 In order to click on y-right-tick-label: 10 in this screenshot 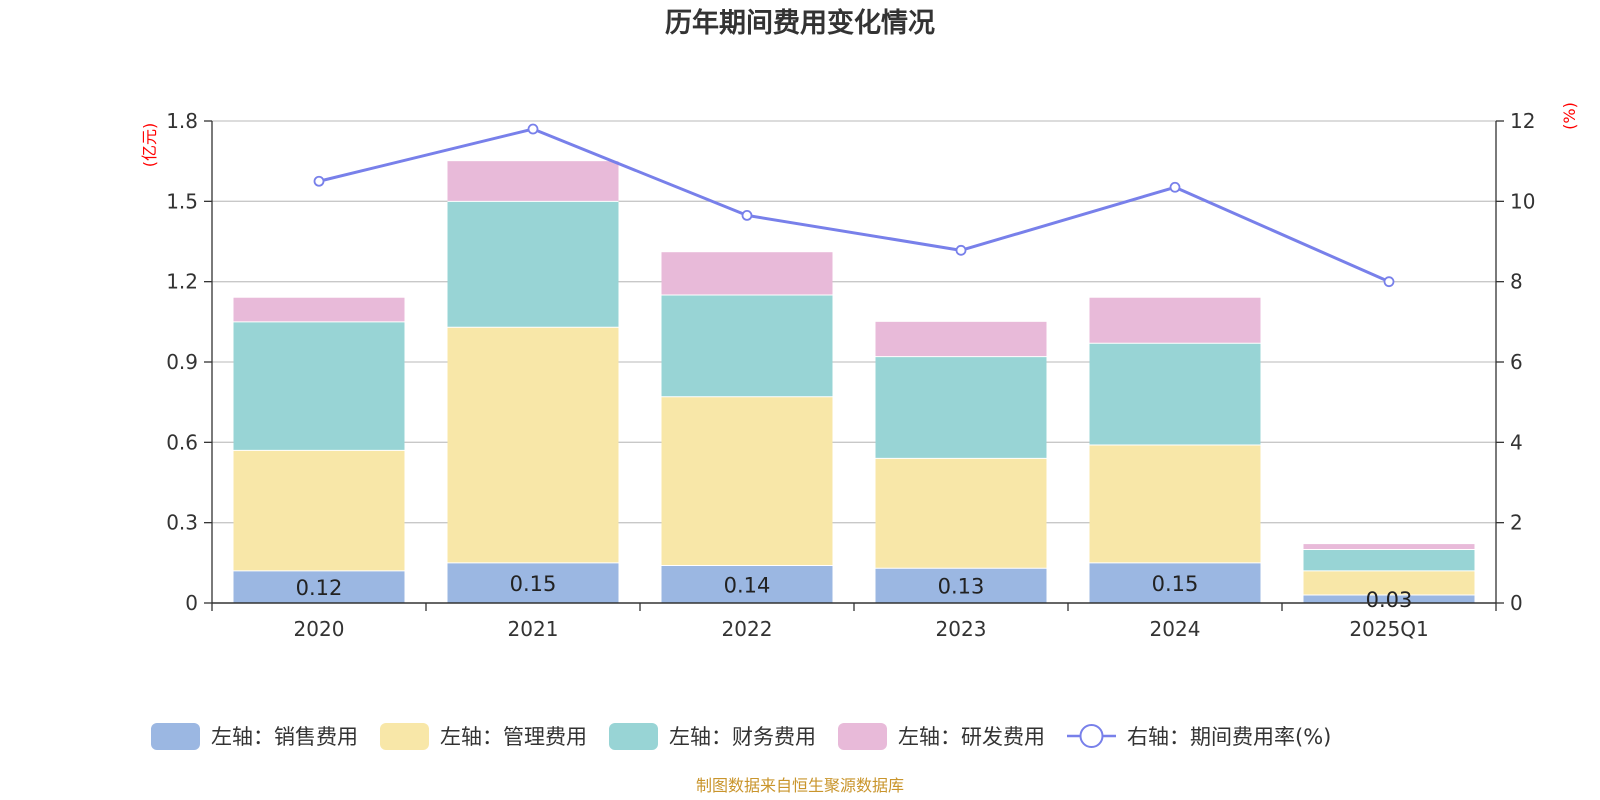, I will do `click(1522, 201)`.